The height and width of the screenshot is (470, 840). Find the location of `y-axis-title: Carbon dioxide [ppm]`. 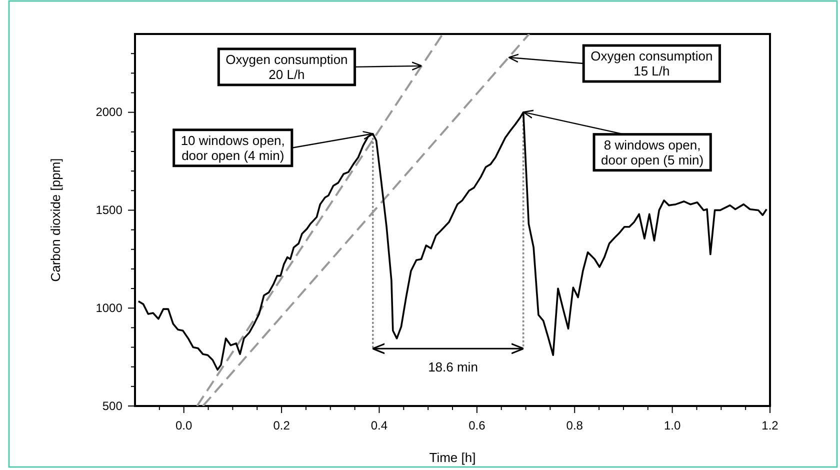

y-axis-title: Carbon dioxide [ppm] is located at coordinates (55, 220).